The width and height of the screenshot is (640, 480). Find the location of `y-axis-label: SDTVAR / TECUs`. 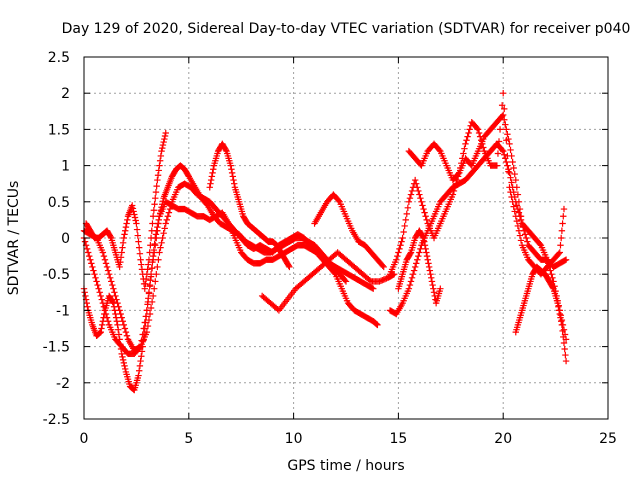

y-axis-label: SDTVAR / TECUs is located at coordinates (14, 238).